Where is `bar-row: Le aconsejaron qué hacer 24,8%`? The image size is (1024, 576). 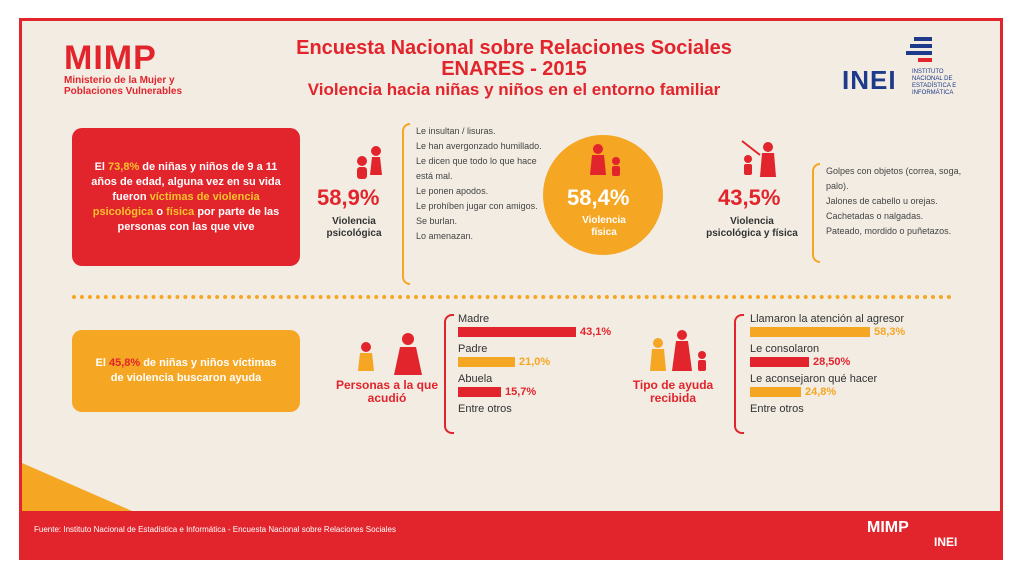
bar-row: Le aconsejaron qué hacer 24,8% is located at coordinates (865, 385).